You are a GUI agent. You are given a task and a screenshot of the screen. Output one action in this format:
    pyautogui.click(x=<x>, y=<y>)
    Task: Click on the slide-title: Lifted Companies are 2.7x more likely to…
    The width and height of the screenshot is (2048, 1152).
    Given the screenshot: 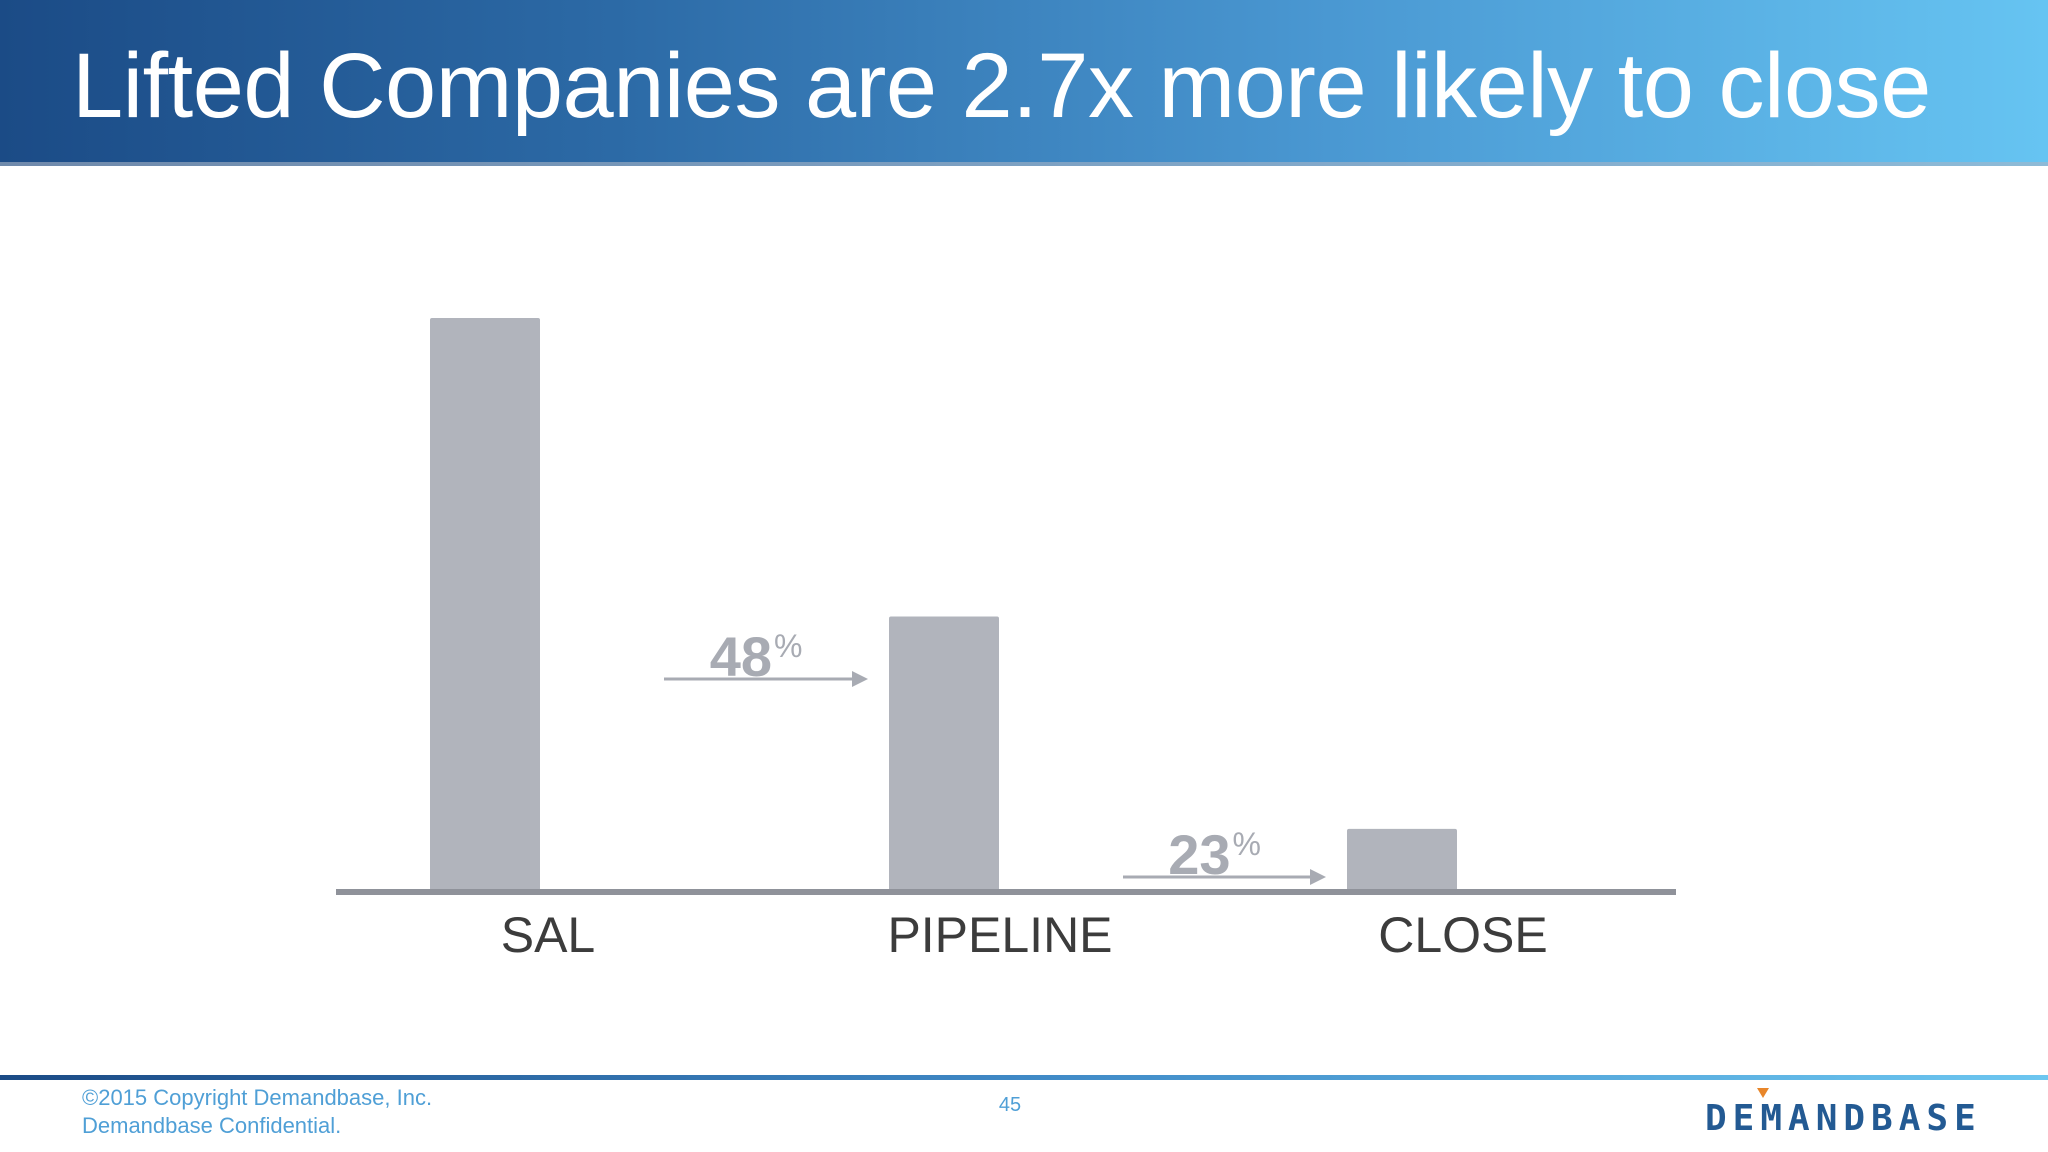 What is the action you would take?
    pyautogui.click(x=1001, y=86)
    